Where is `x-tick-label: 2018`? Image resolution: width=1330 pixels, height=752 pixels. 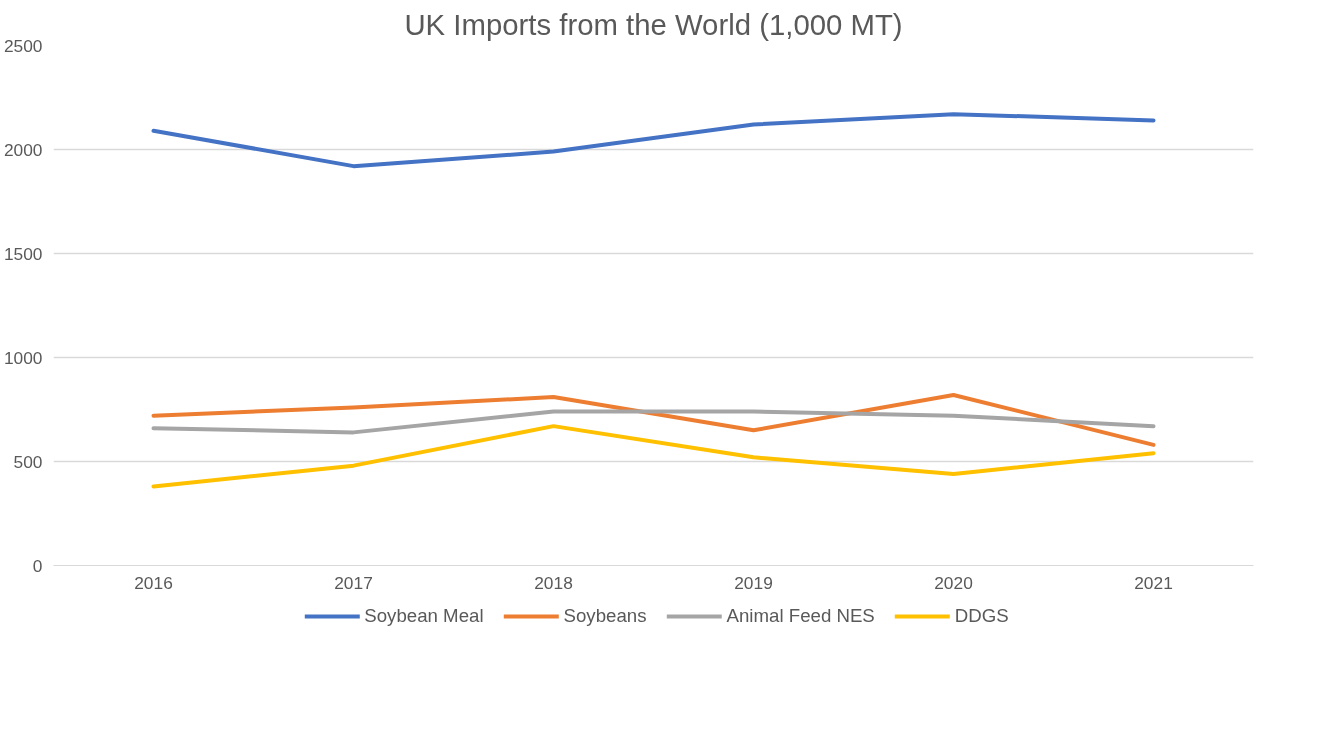
x-tick-label: 2018 is located at coordinates (553, 582).